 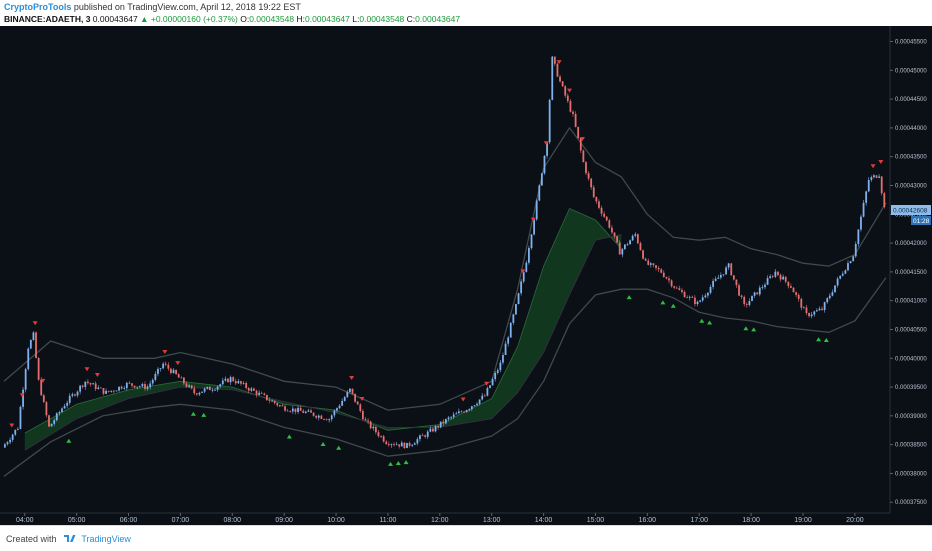 What do you see at coordinates (466, 538) in the screenshot?
I see `footer-bar: Created with TradingView` at bounding box center [466, 538].